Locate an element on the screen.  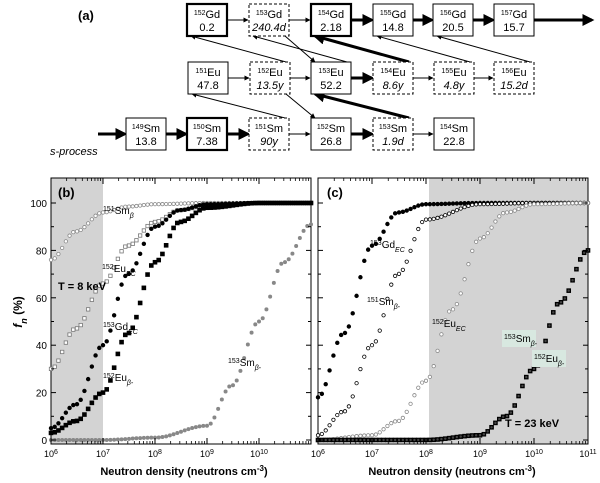
nuclide-symbol: 156Eu is located at coordinates (513, 73).